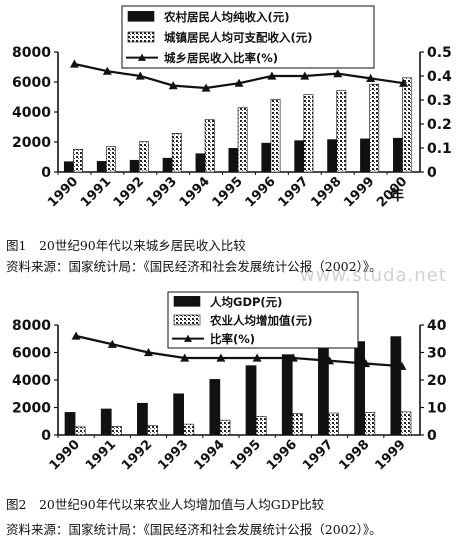  I want to click on legend-label: 农村居民人均纯收入(元), so click(226, 17).